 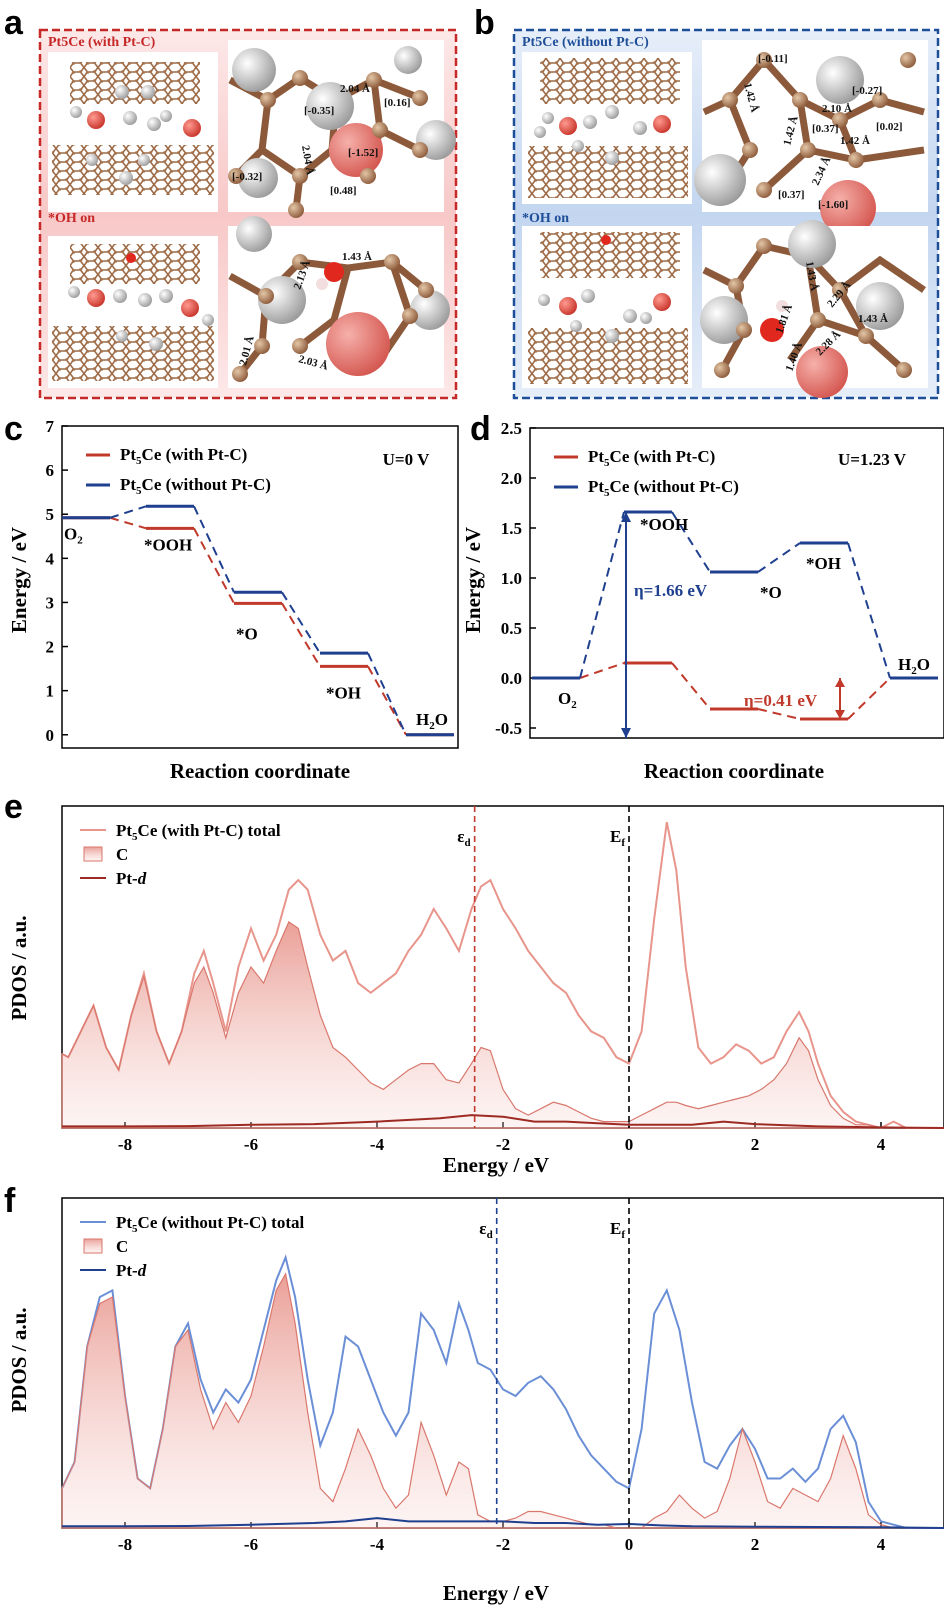 What do you see at coordinates (13, 807) in the screenshot?
I see `panel-label-e: e` at bounding box center [13, 807].